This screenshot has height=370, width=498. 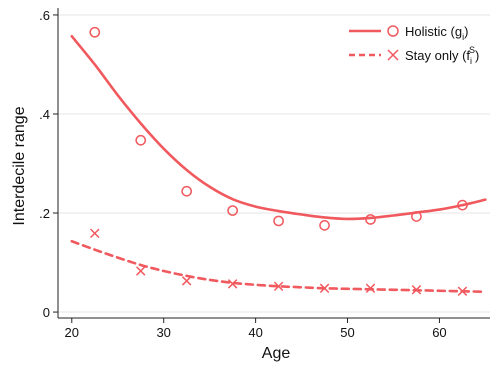 What do you see at coordinates (19, 165) in the screenshot?
I see `y-axis-title: Interdecile range` at bounding box center [19, 165].